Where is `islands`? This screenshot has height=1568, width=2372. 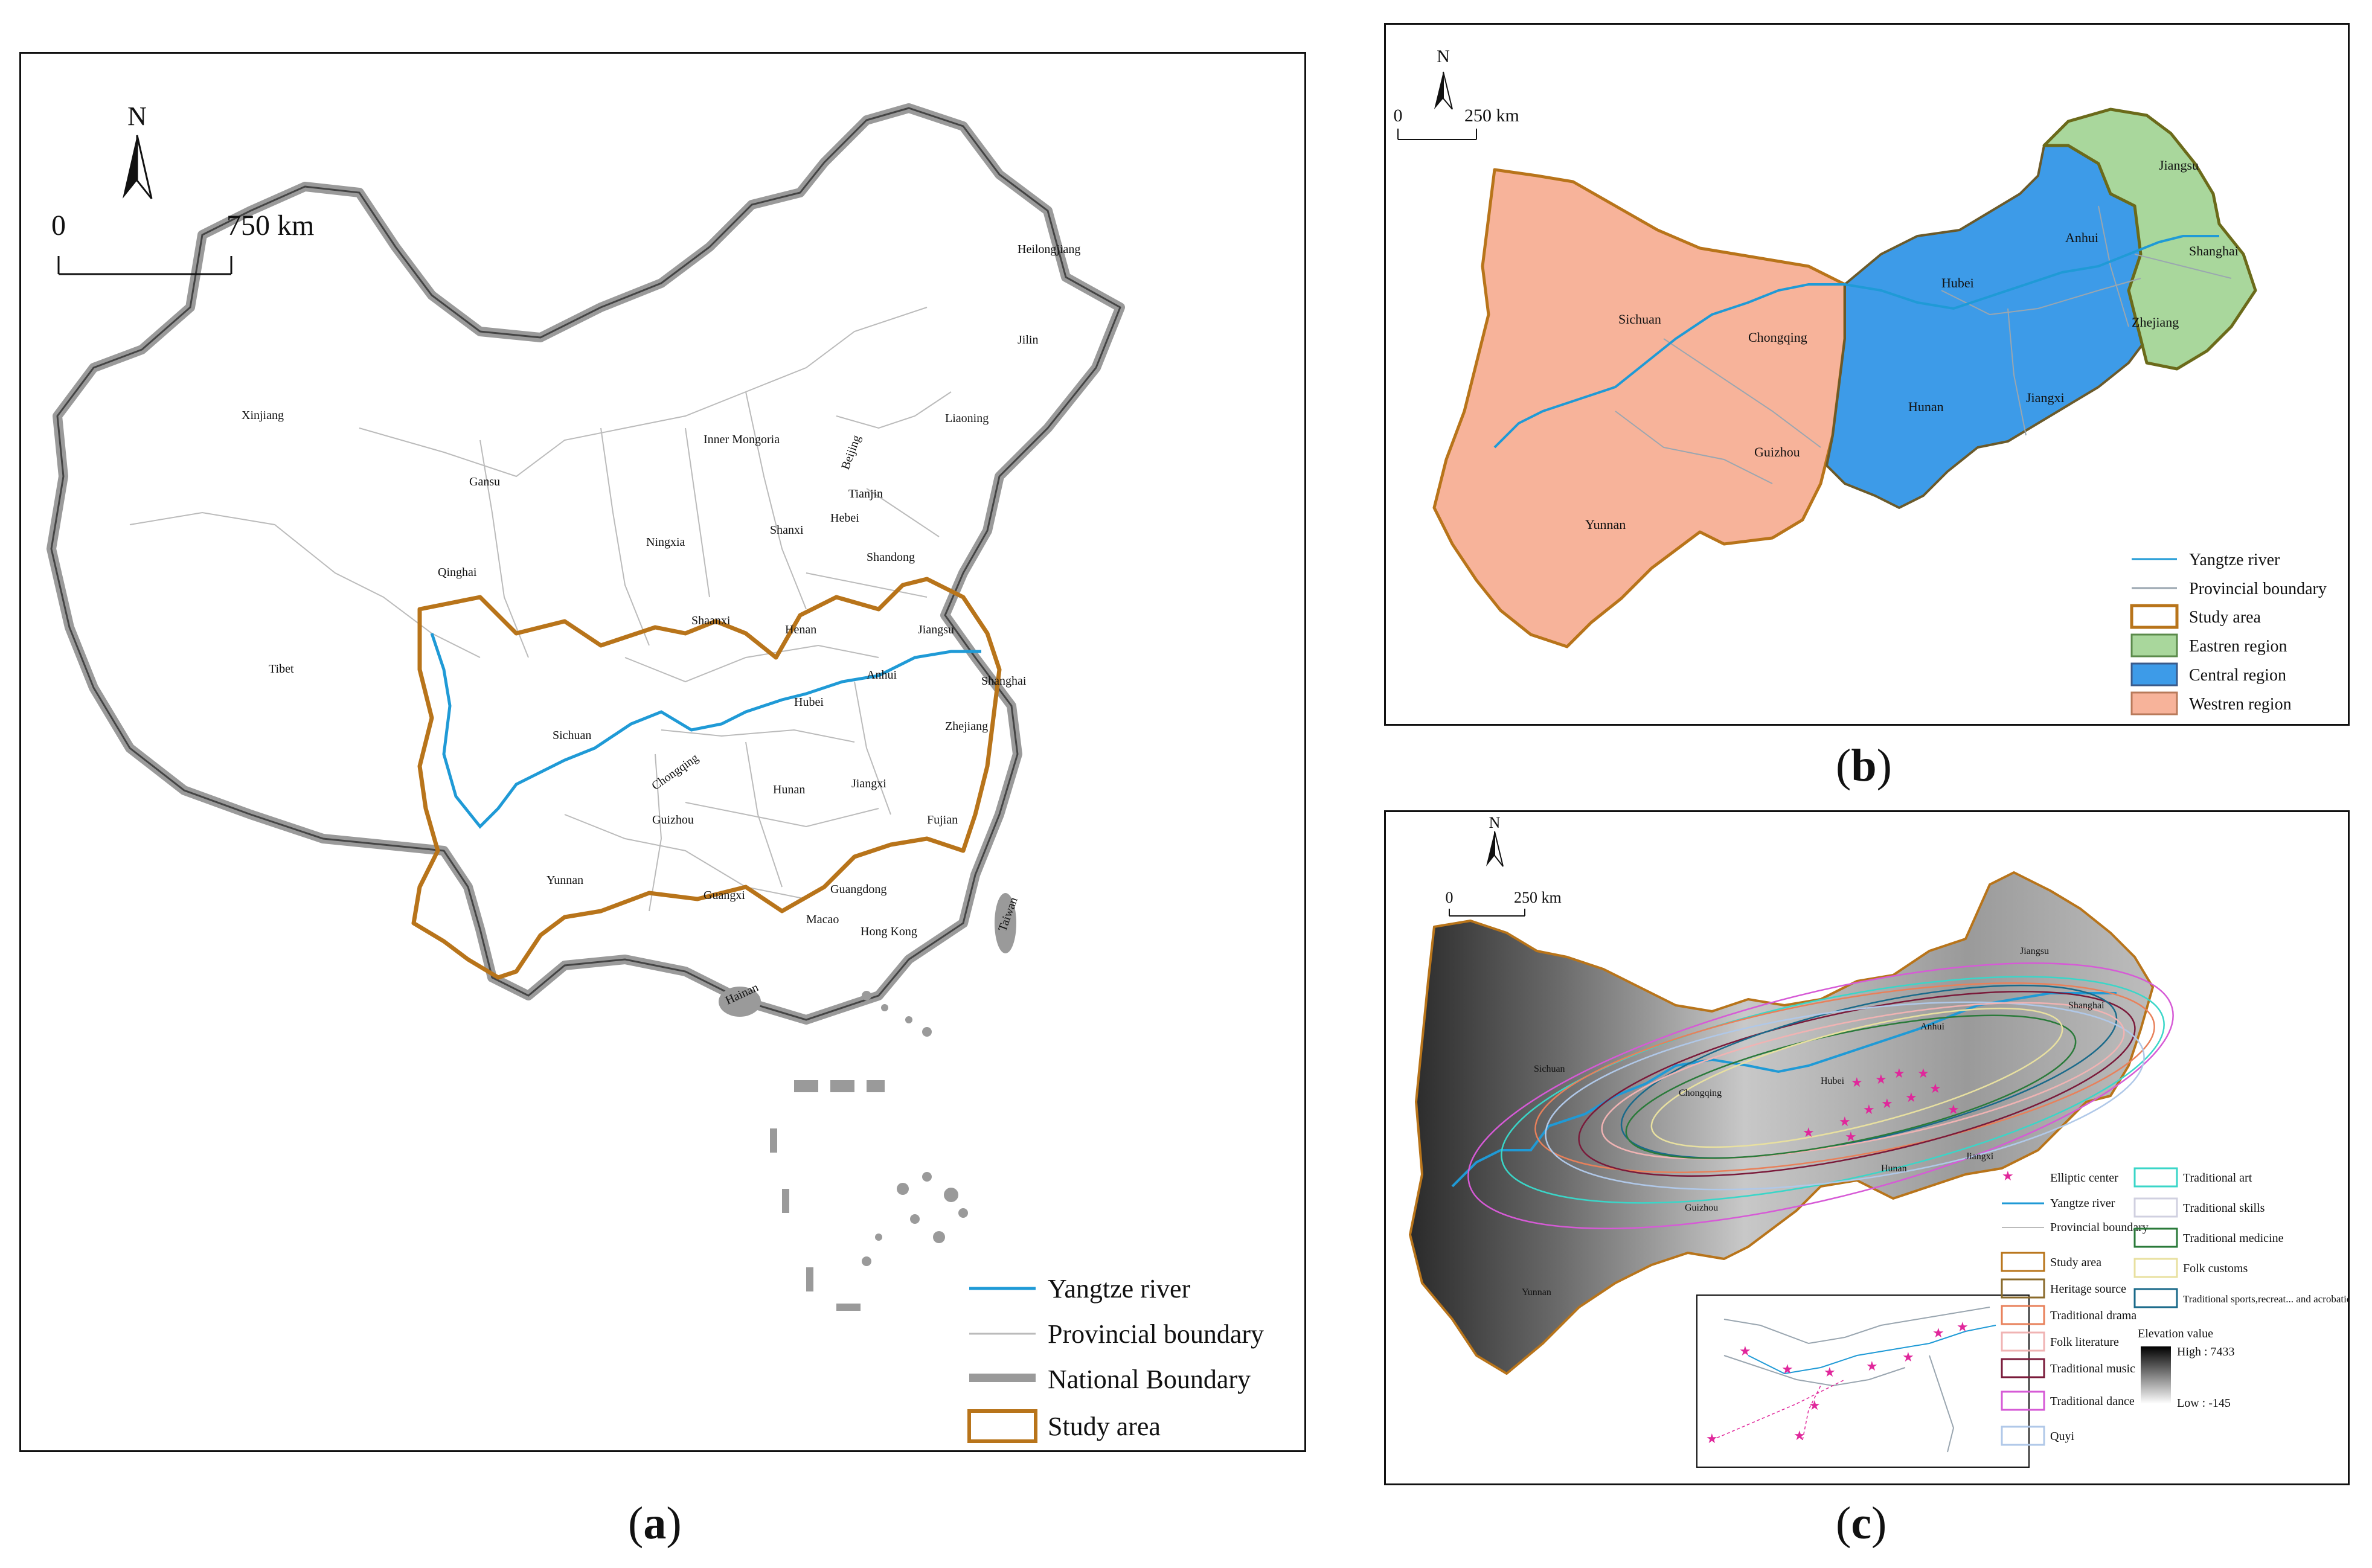
islands is located at coordinates (867, 1102).